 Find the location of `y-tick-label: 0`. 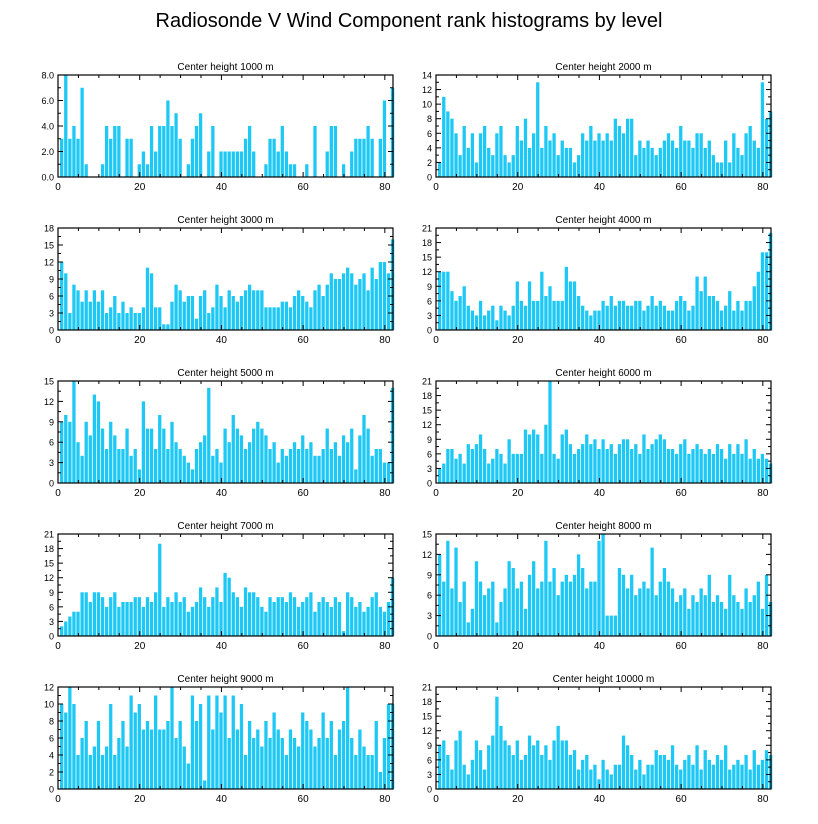

y-tick-label: 0 is located at coordinates (51, 637).